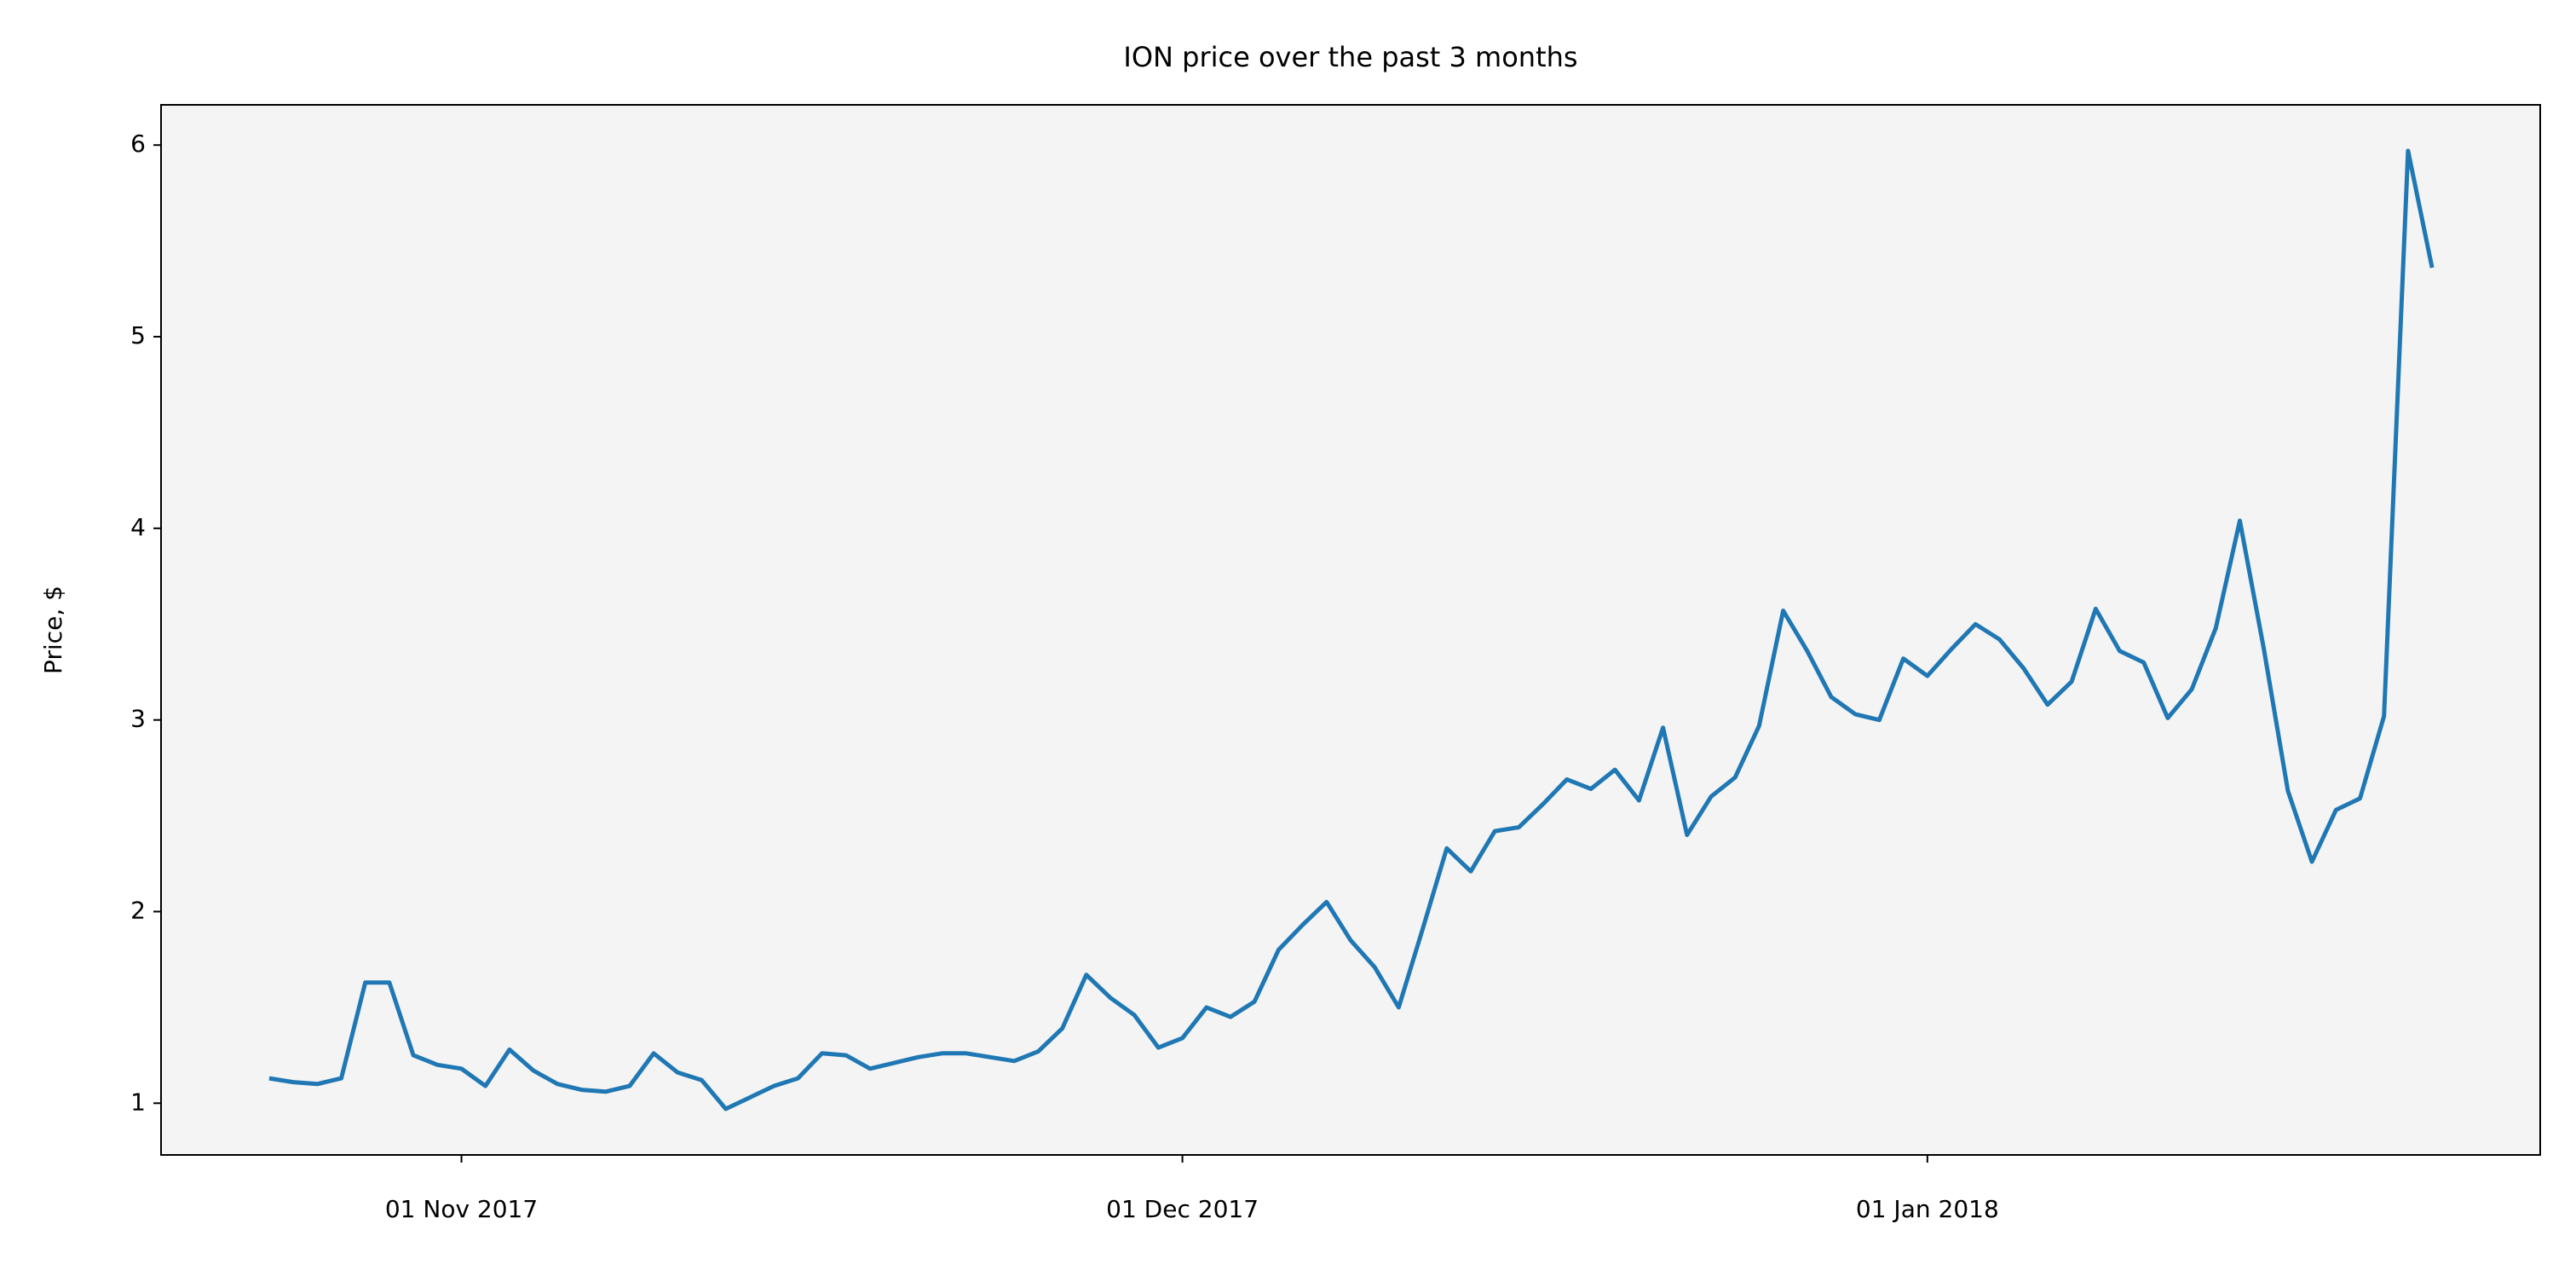 The width and height of the screenshot is (2576, 1270). What do you see at coordinates (138, 719) in the screenshot?
I see `y-tick-label: 3` at bounding box center [138, 719].